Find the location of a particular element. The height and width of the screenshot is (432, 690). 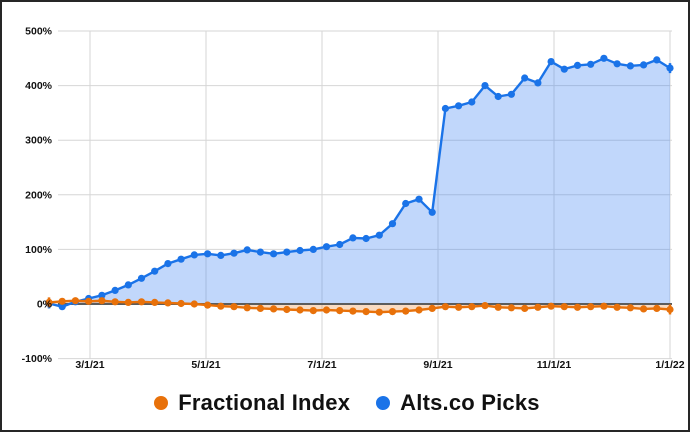

x-tick-label: 9/1/21 is located at coordinates (437, 365).